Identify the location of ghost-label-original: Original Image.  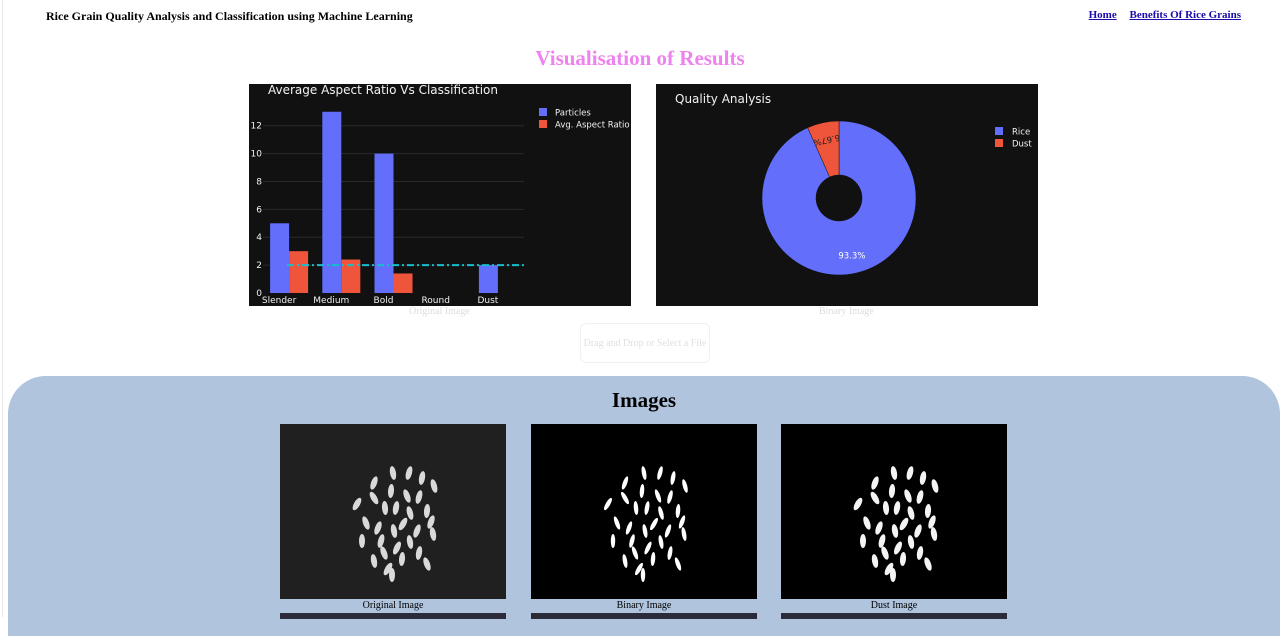
(439, 311).